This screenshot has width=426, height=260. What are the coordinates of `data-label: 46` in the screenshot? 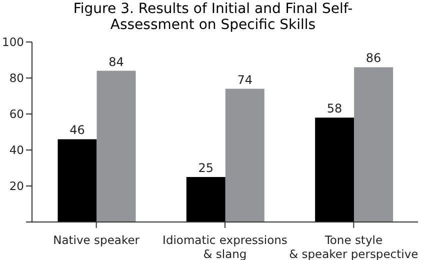 It's located at (77, 130).